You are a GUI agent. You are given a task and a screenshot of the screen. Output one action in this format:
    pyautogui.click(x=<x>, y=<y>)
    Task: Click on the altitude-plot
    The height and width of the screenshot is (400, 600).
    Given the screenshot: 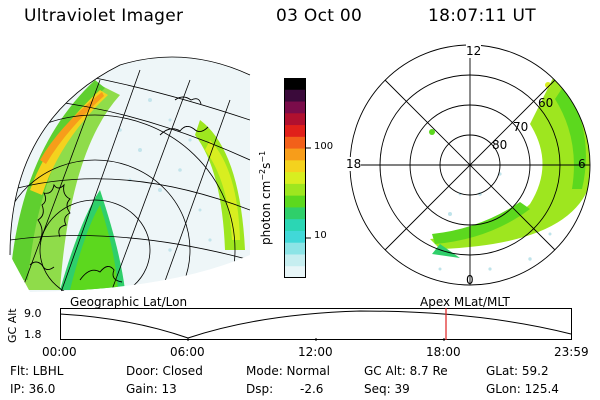 What is the action you would take?
    pyautogui.click(x=316, y=324)
    